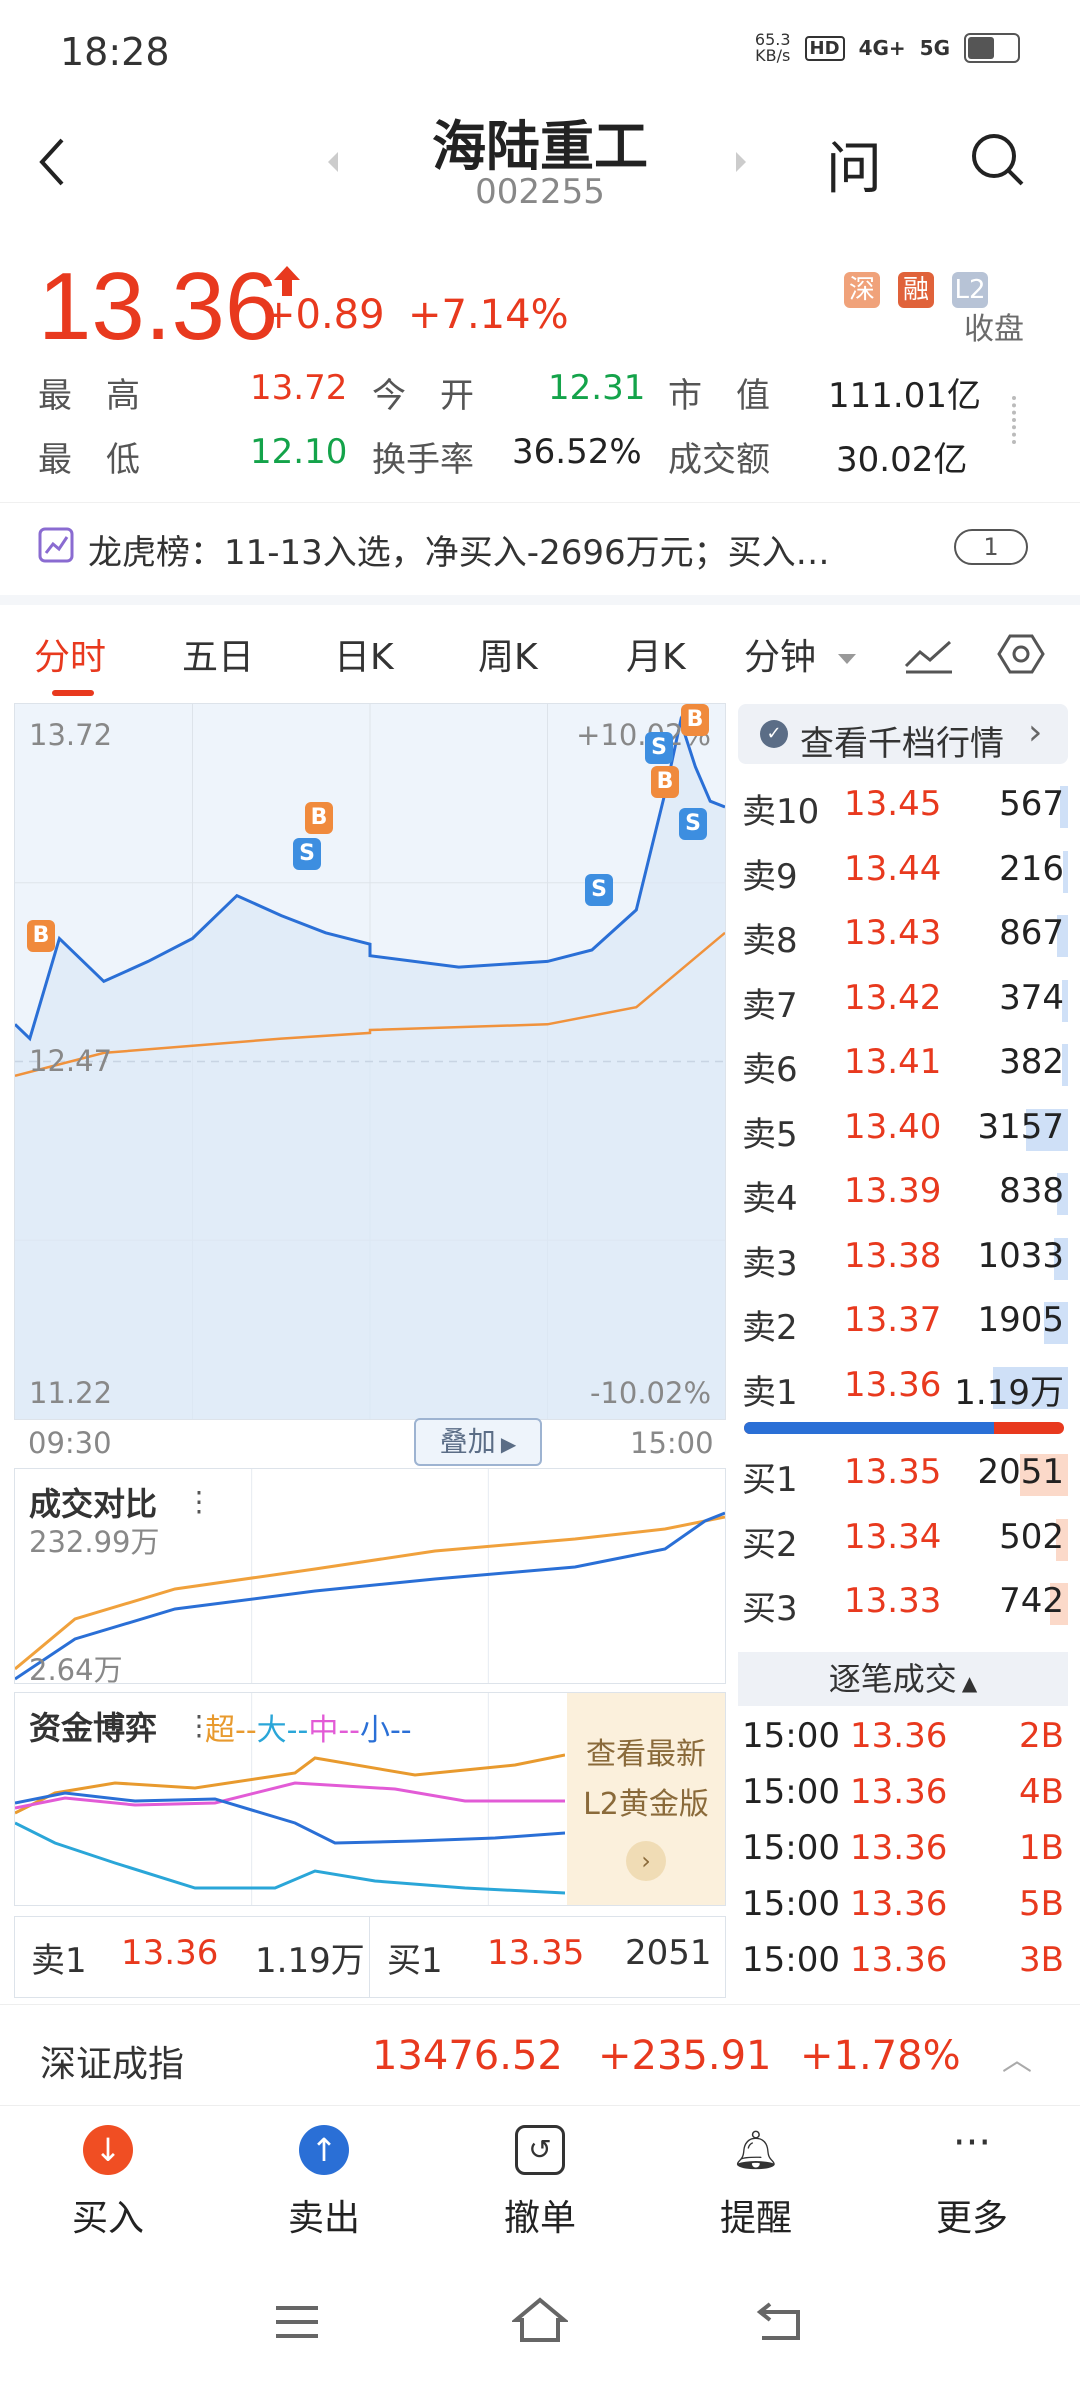  What do you see at coordinates (370, 1799) in the screenshot?
I see `fund-flow-panel: 资金博弈 ⋮ 超--大--中--小-- 查看最新 L2黄金版 ›` at bounding box center [370, 1799].